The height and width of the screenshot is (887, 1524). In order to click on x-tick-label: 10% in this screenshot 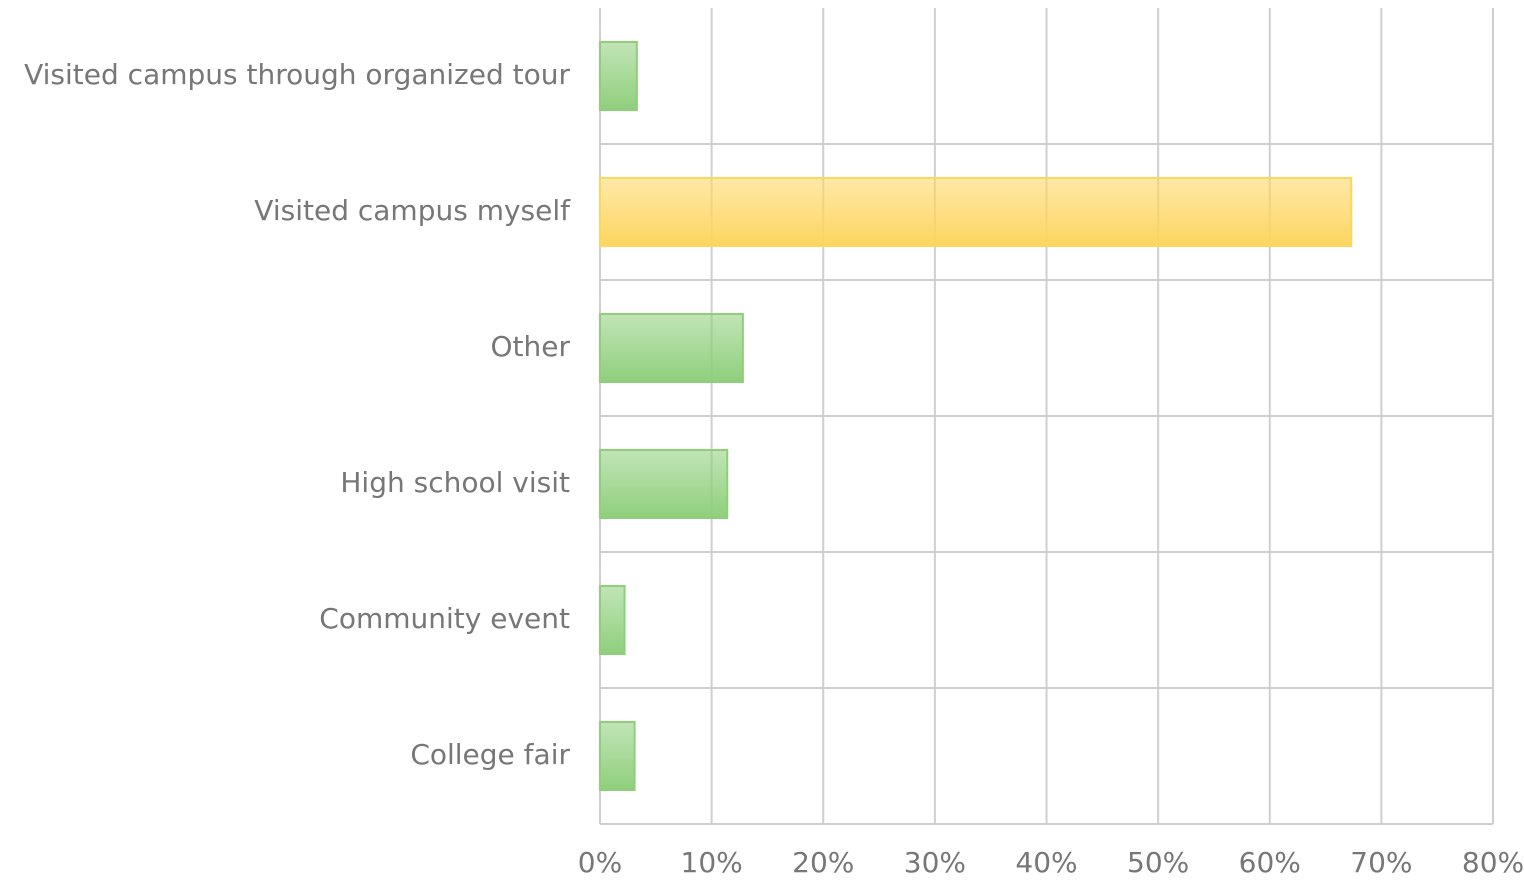, I will do `click(712, 862)`.